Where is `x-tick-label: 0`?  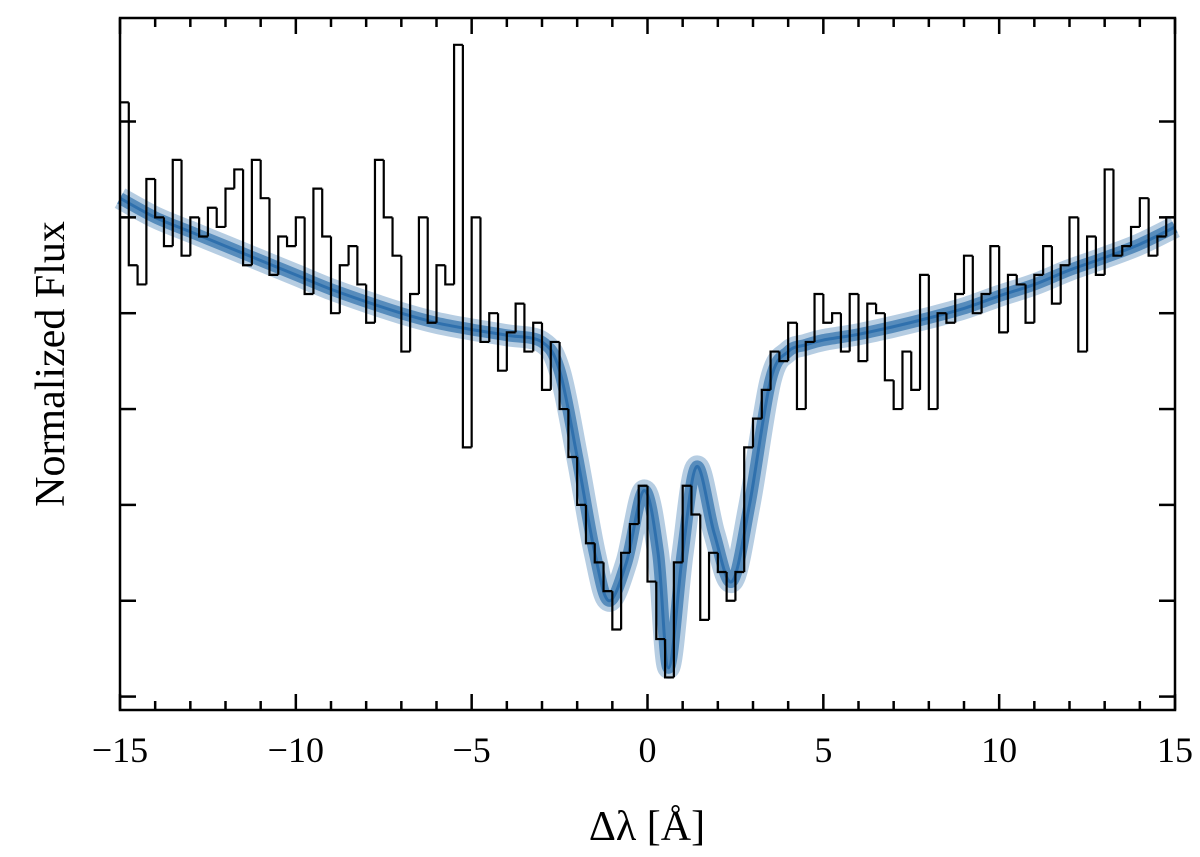
x-tick-label: 0 is located at coordinates (648, 750).